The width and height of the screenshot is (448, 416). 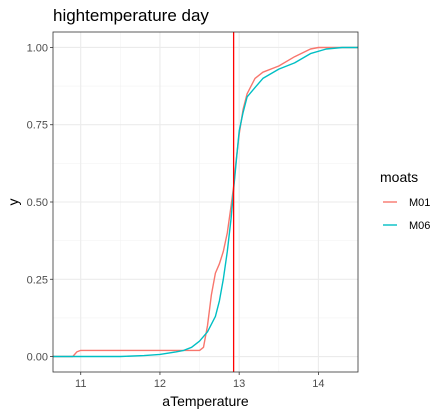 I want to click on y-tick-label: 0.75, so click(x=37, y=126).